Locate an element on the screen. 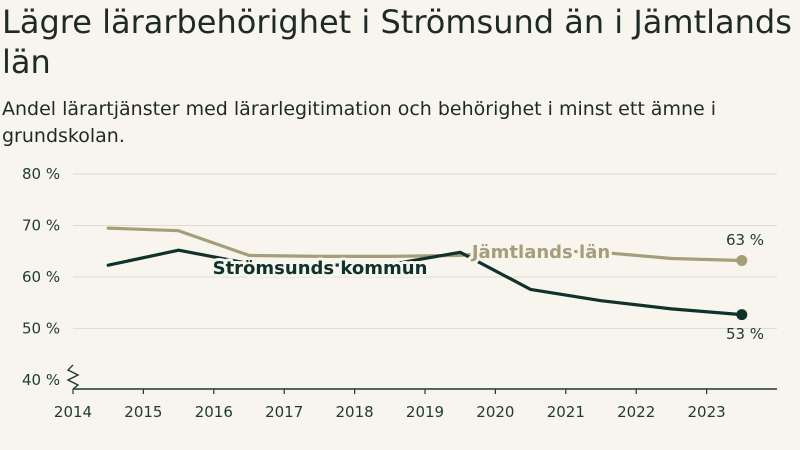 The height and width of the screenshot is (450, 800). x-tick-label: 2023 is located at coordinates (707, 412).